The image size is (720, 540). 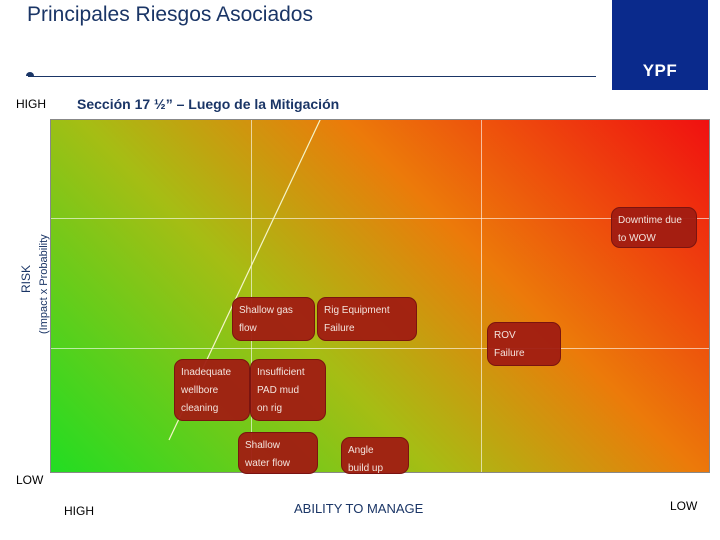 I want to click on x-axis-title: ABILITY TO MANAGE, so click(x=359, y=508).